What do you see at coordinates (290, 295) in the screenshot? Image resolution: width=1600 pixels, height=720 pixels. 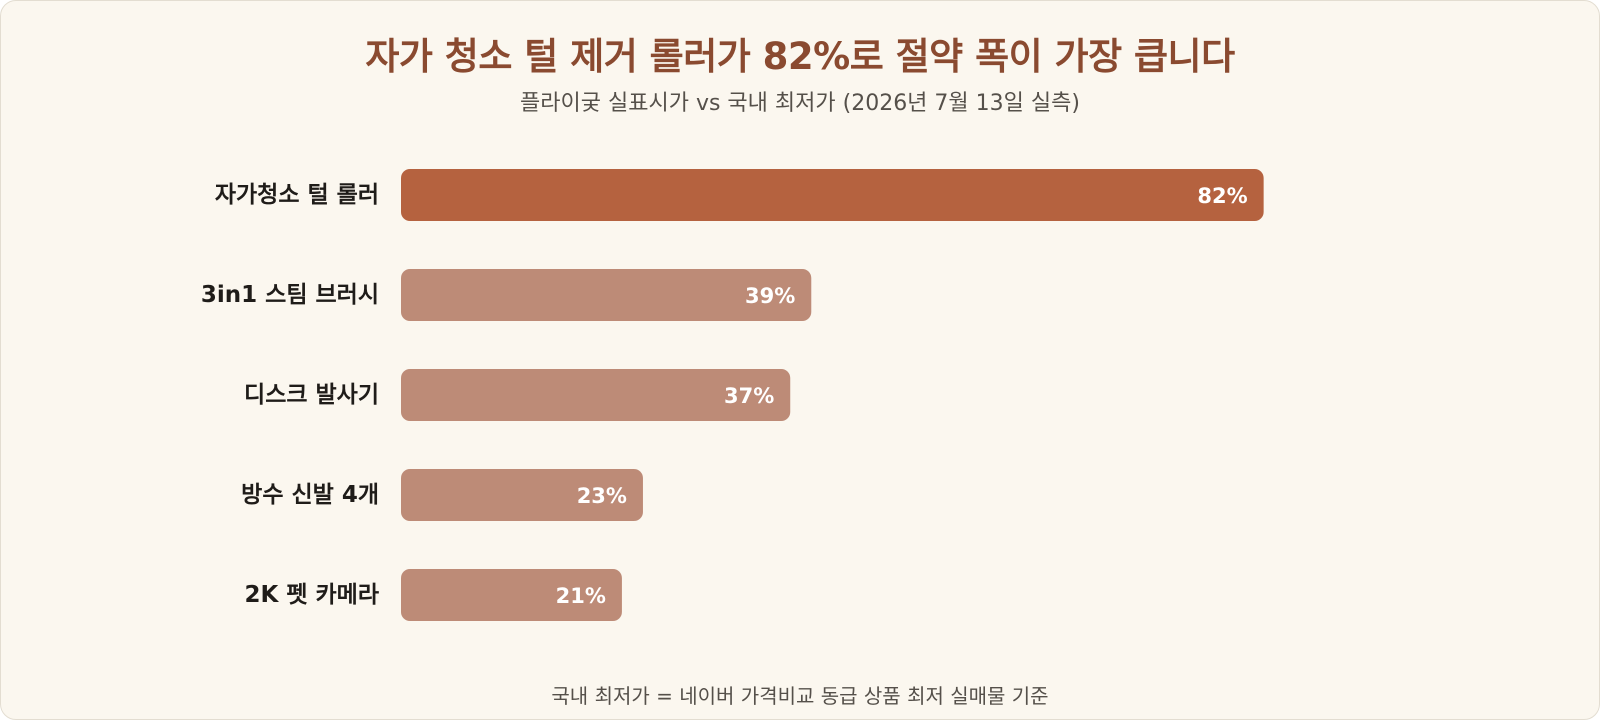 I see `category-label: 3in1 스팀 브러시` at bounding box center [290, 295].